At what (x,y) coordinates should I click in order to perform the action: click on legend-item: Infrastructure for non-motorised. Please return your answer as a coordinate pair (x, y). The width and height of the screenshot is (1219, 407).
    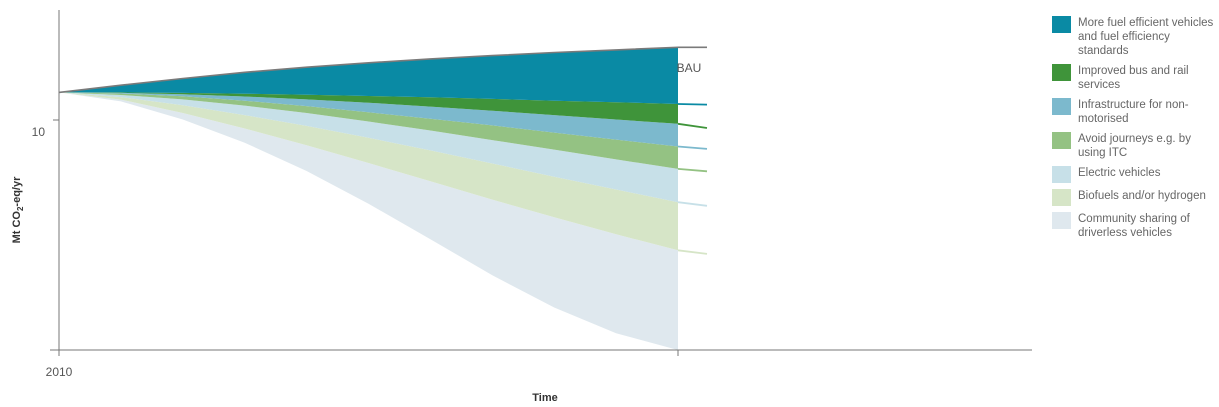
    Looking at the image, I should click on (1134, 112).